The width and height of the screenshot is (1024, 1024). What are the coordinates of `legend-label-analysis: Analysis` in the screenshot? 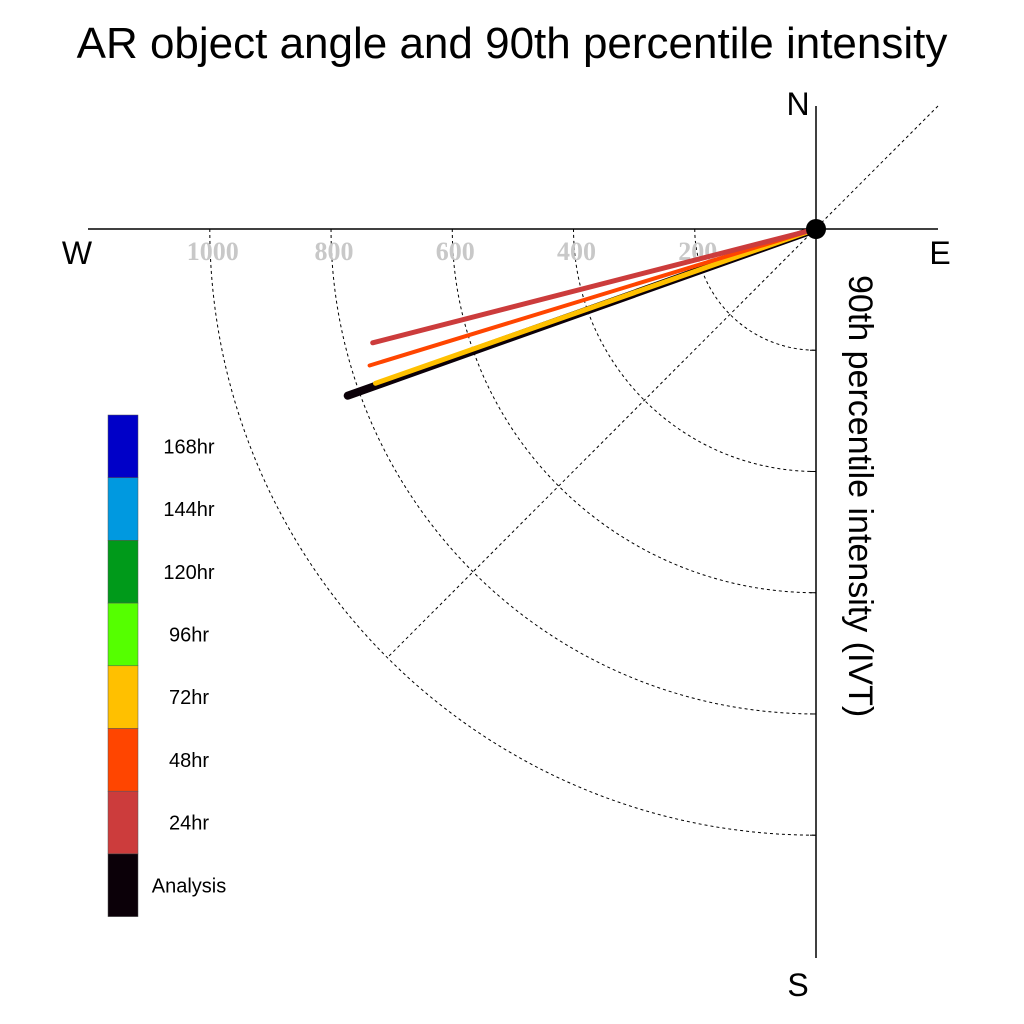 It's located at (189, 886).